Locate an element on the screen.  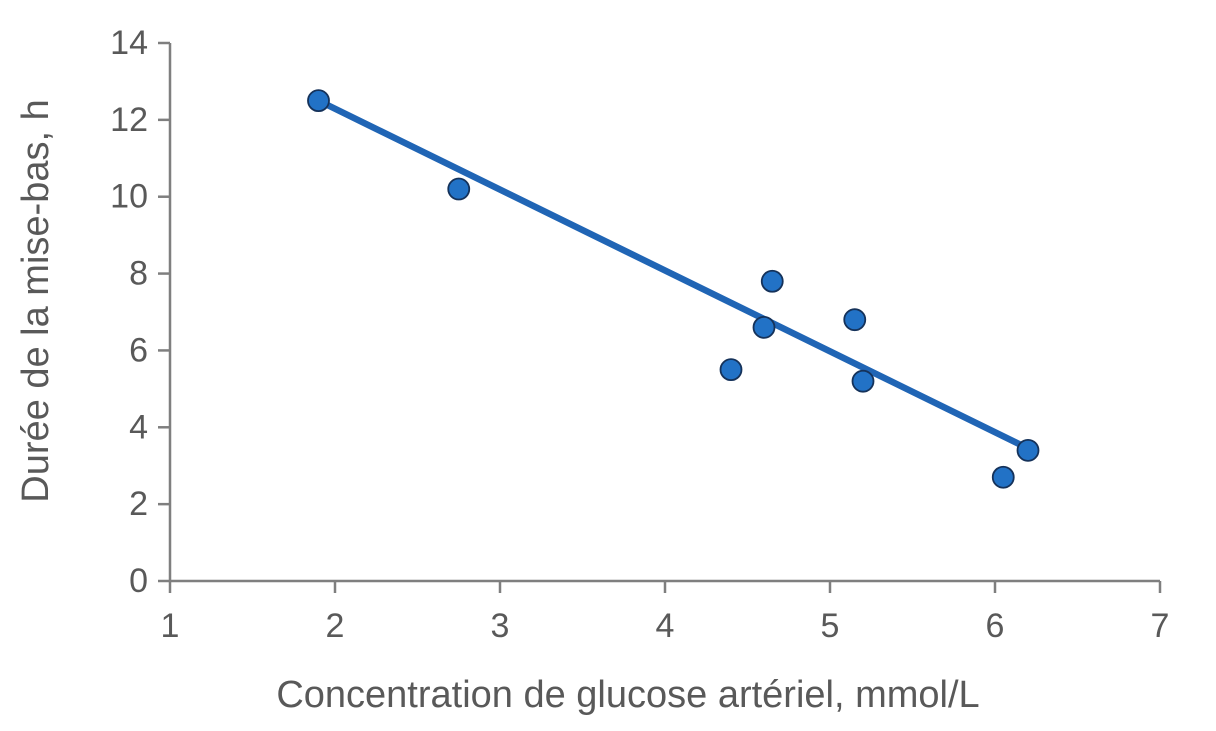
x-tick-label: 4 is located at coordinates (665, 626).